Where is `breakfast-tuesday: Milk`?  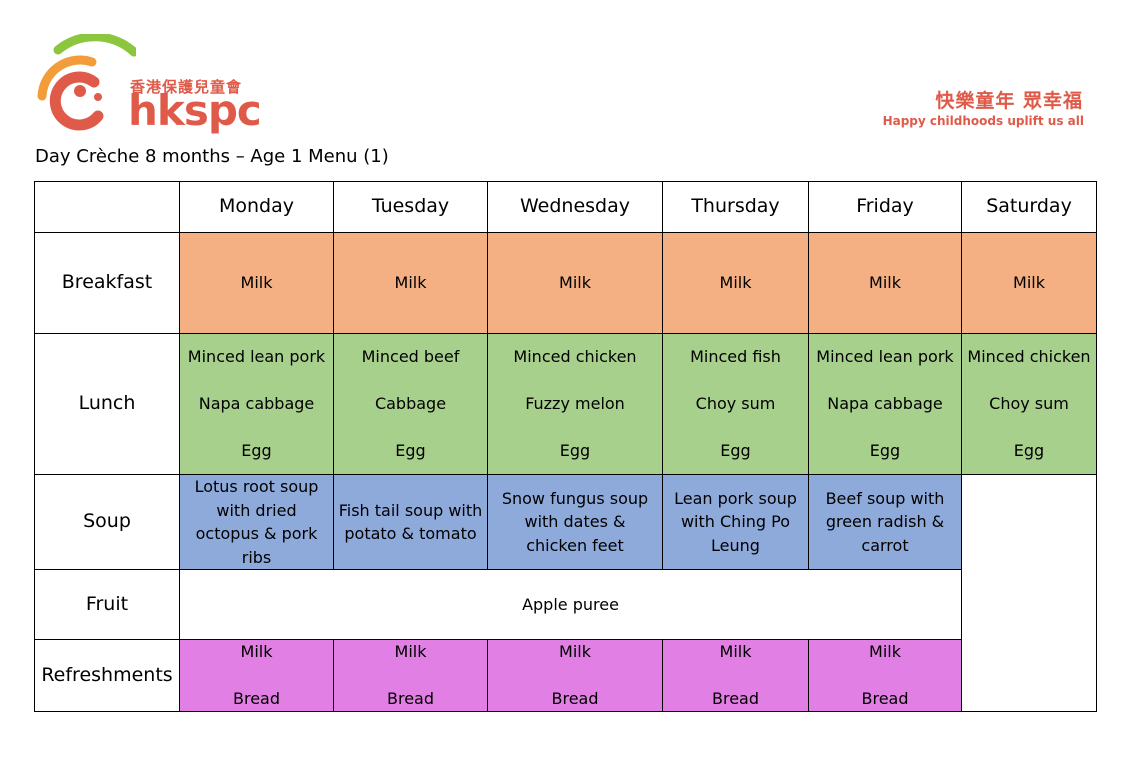 breakfast-tuesday: Milk is located at coordinates (410, 283).